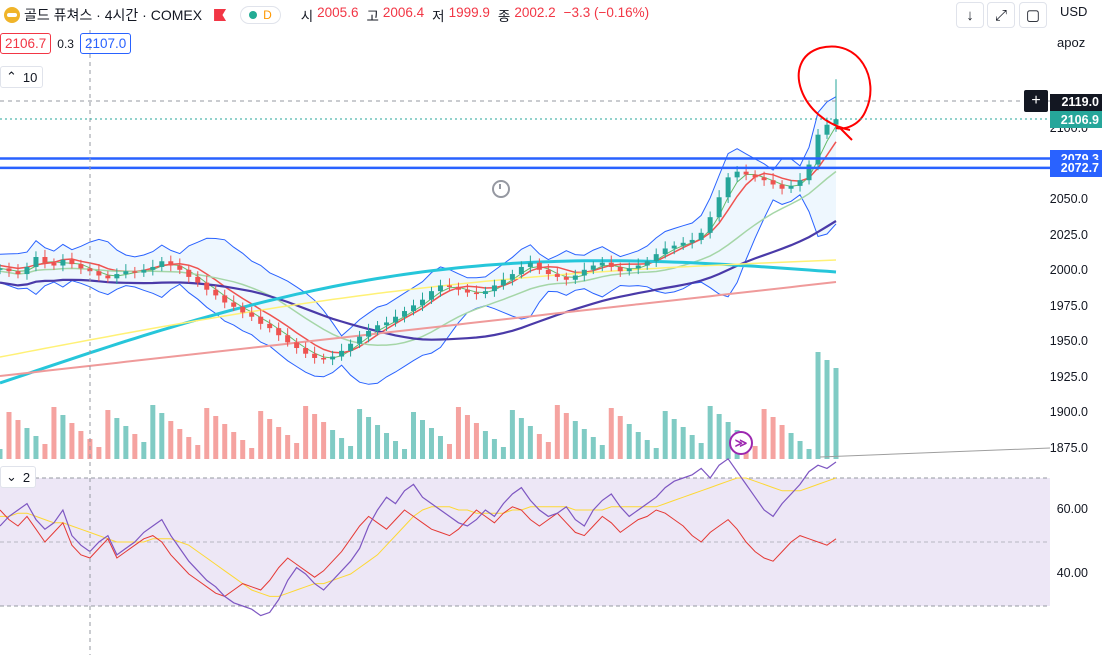 Image resolution: width=1102 pixels, height=655 pixels. Describe the element at coordinates (1076, 168) in the screenshot. I see `price-label-hline: 2072.7` at that location.